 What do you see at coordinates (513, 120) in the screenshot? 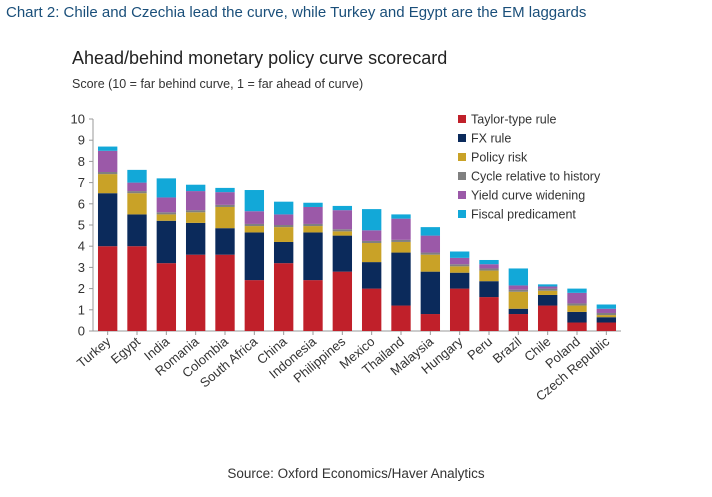
I see `legend-label: Taylor-type rule` at bounding box center [513, 120].